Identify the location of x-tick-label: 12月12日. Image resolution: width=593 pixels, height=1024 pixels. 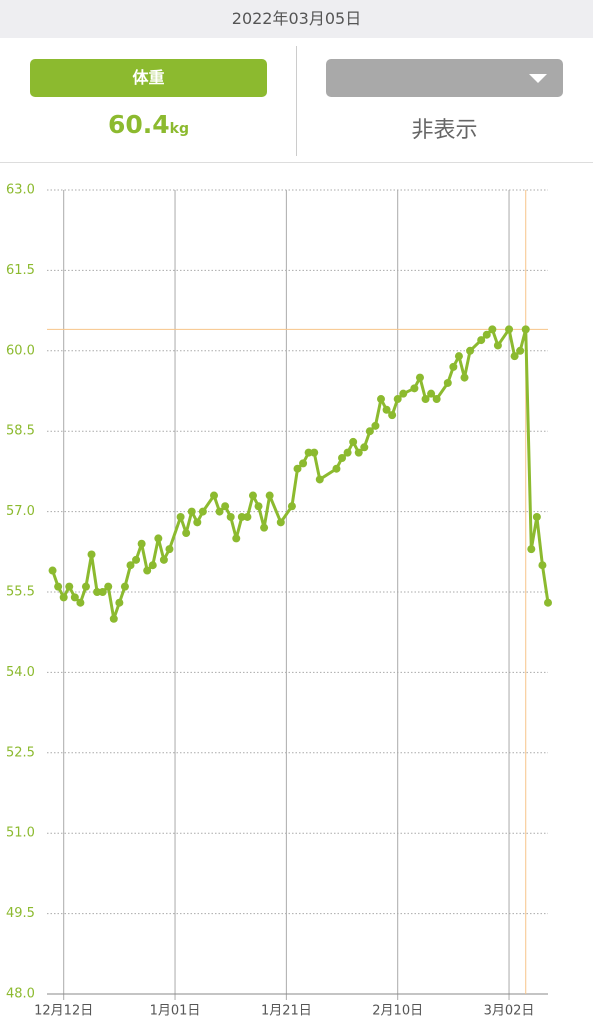
(63, 1011).